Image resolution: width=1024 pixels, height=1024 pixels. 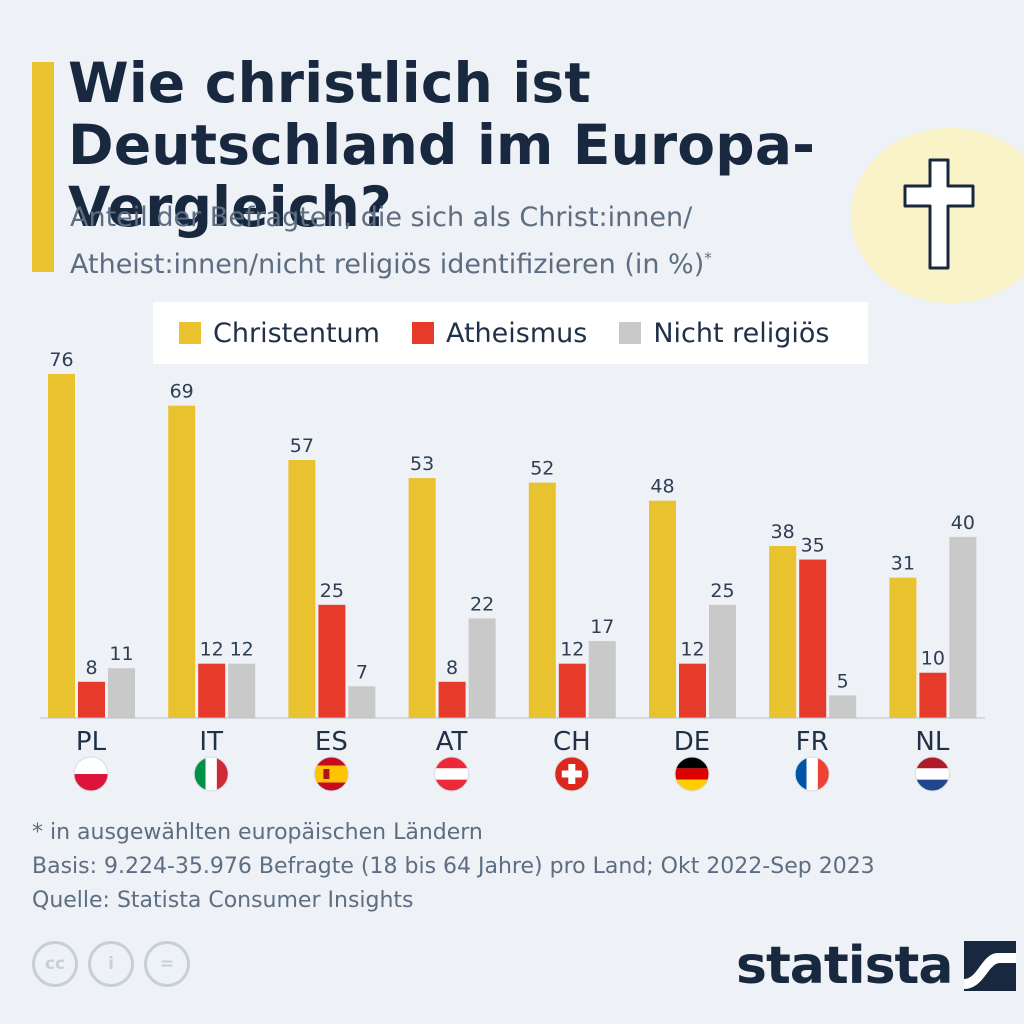 I want to click on value-label-es-christentum: 57, so click(x=302, y=446).